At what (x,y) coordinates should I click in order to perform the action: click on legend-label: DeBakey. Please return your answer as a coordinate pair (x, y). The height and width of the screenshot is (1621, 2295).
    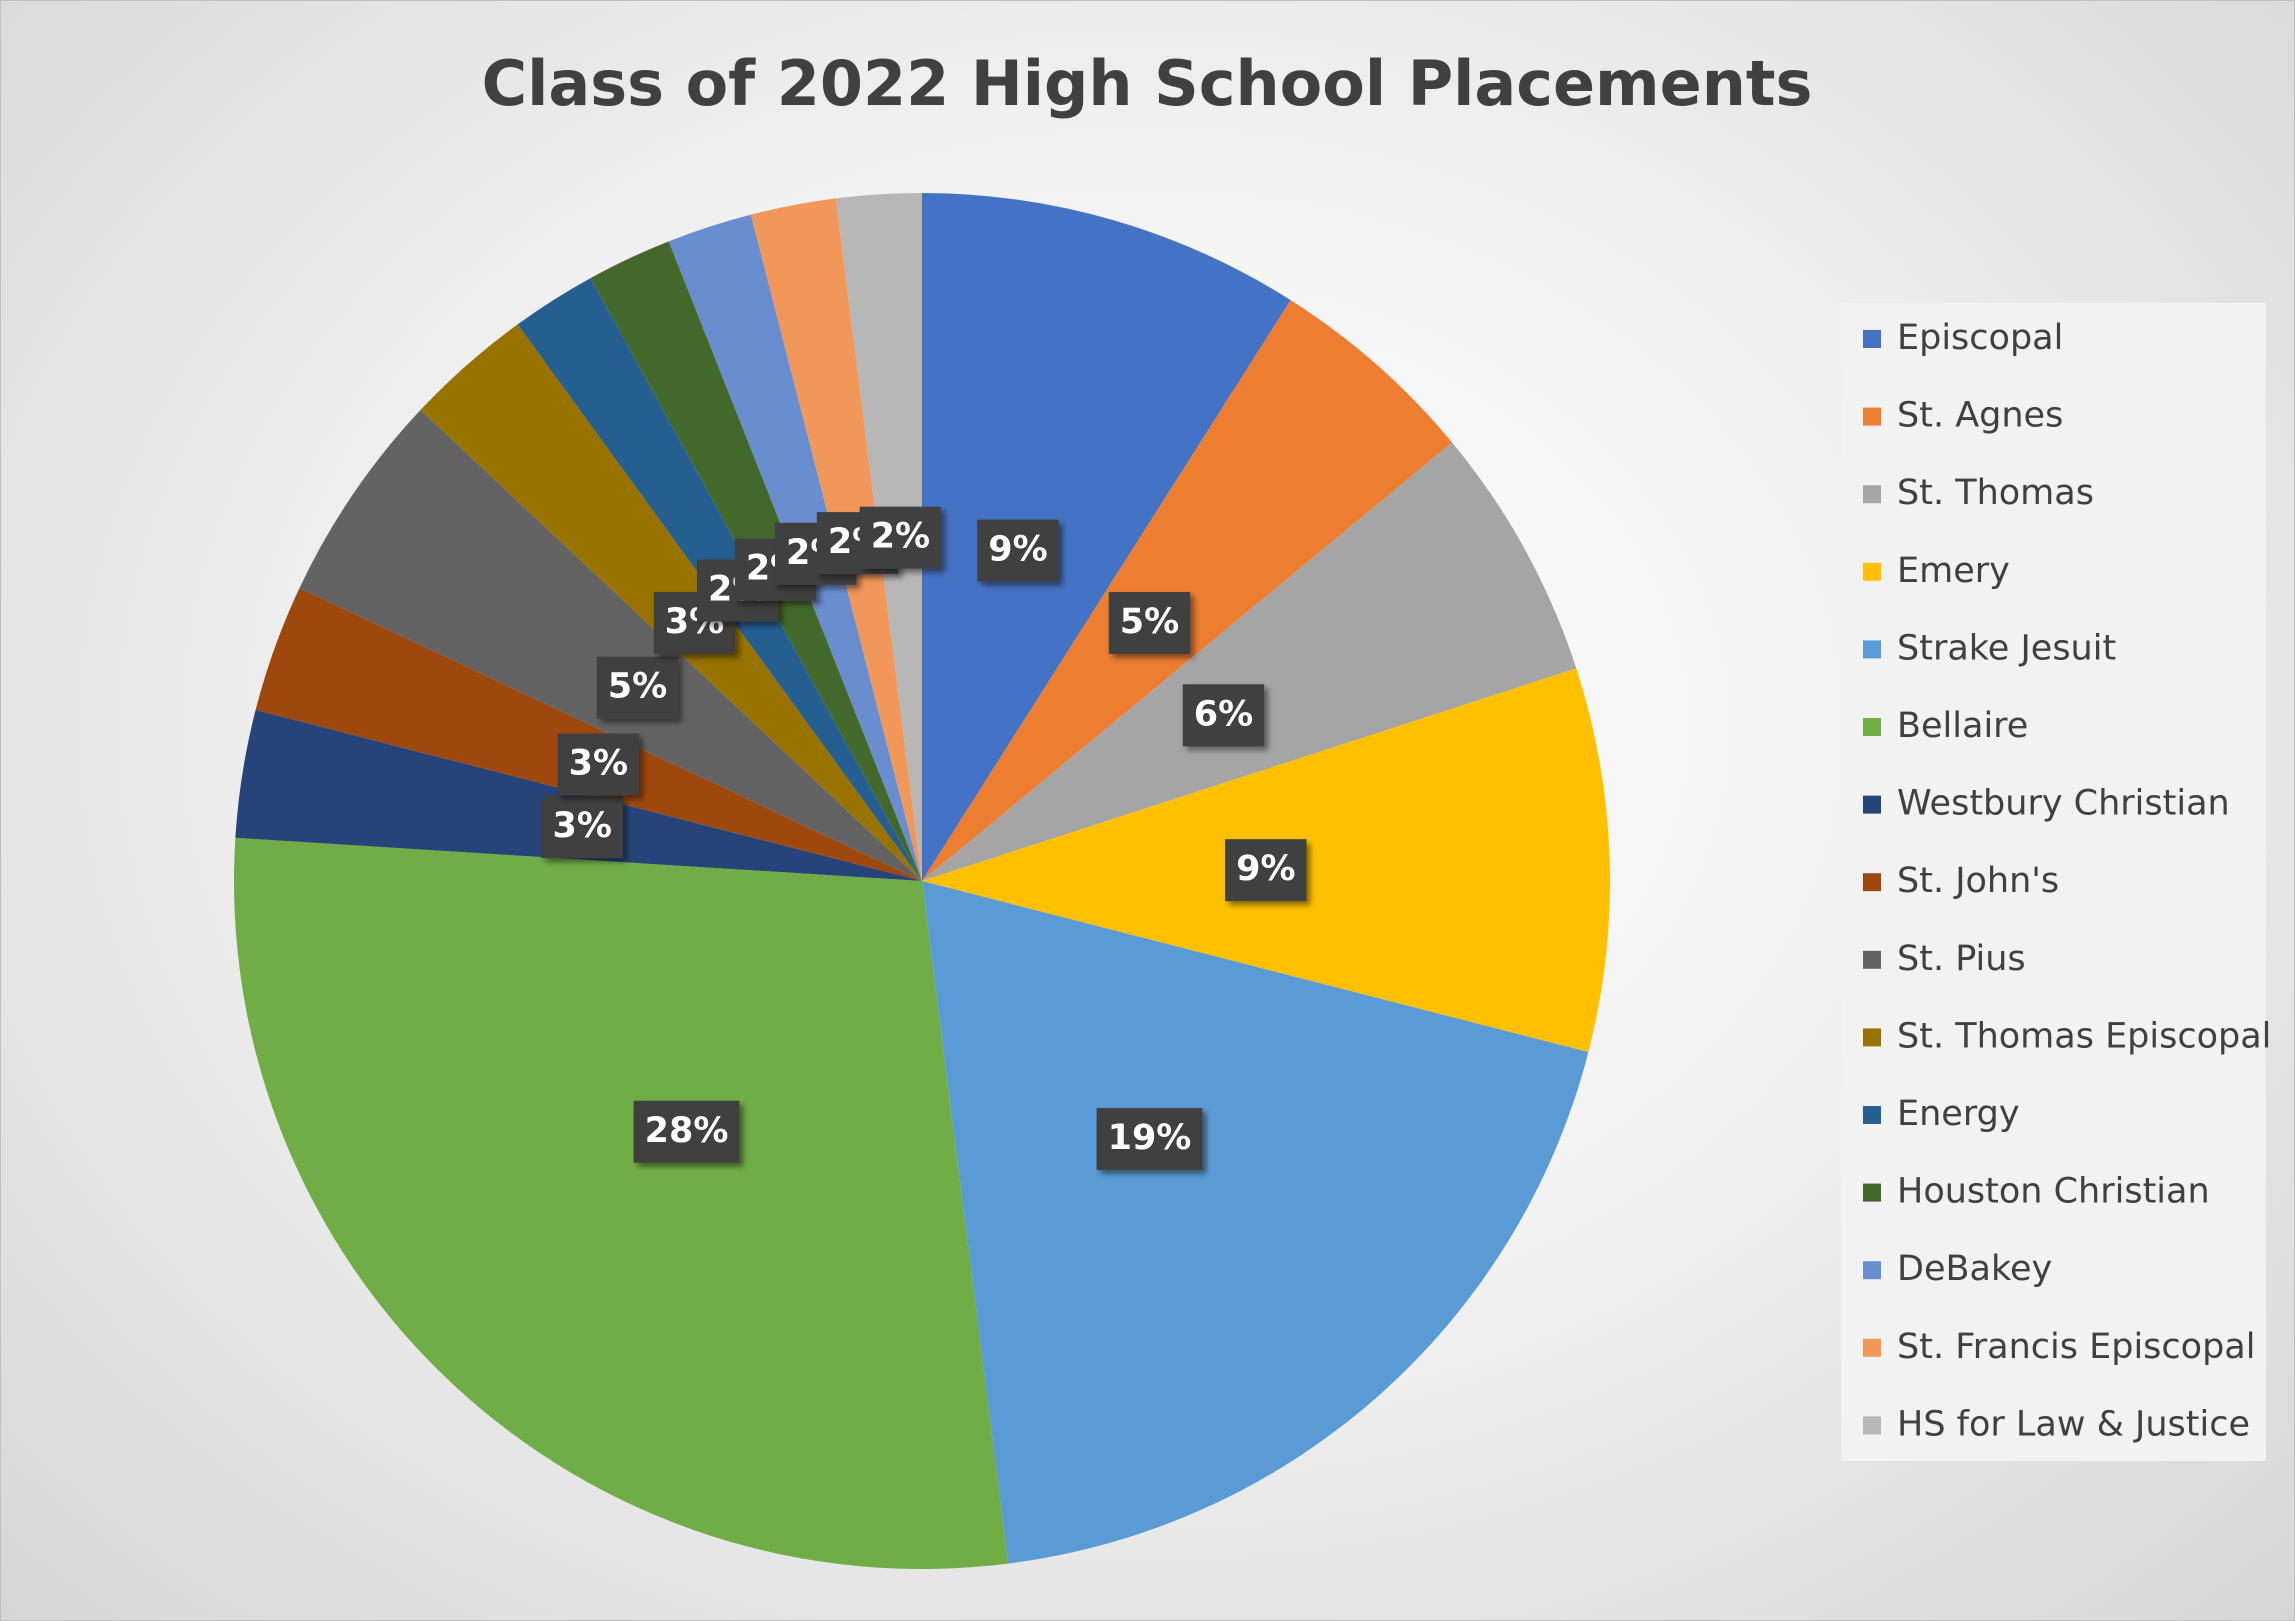
    Looking at the image, I should click on (1974, 1269).